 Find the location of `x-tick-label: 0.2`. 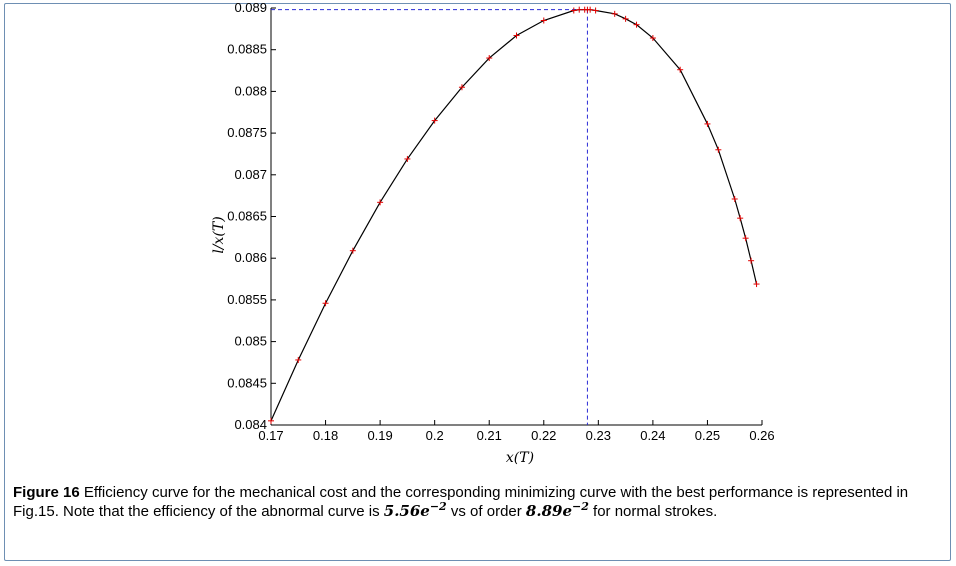

x-tick-label: 0.2 is located at coordinates (435, 435).